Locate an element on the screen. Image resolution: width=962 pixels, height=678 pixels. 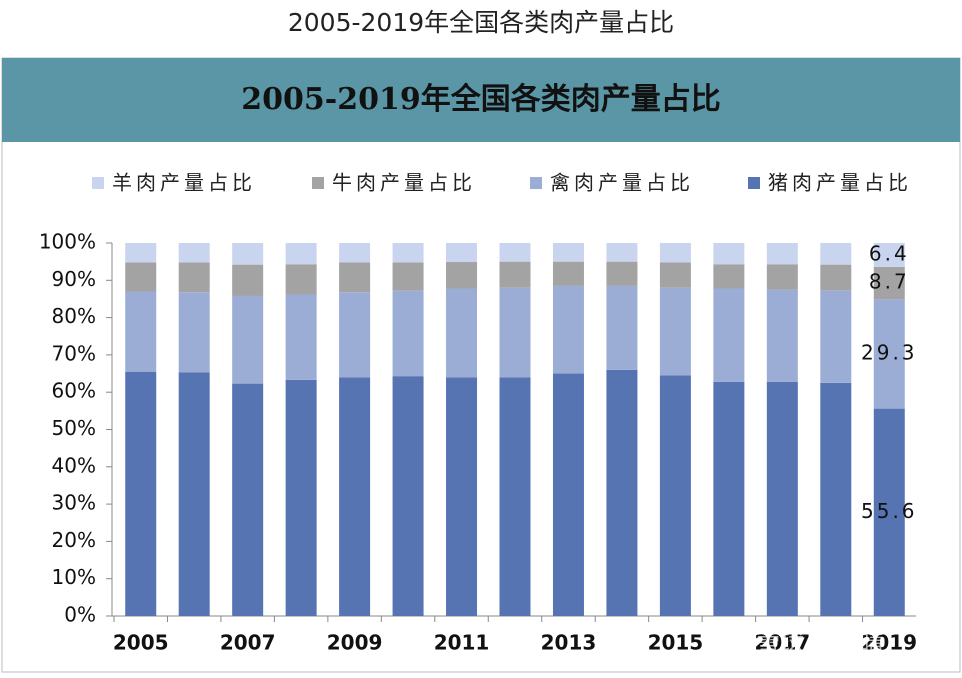
data-label: 29.3 is located at coordinates (889, 352).